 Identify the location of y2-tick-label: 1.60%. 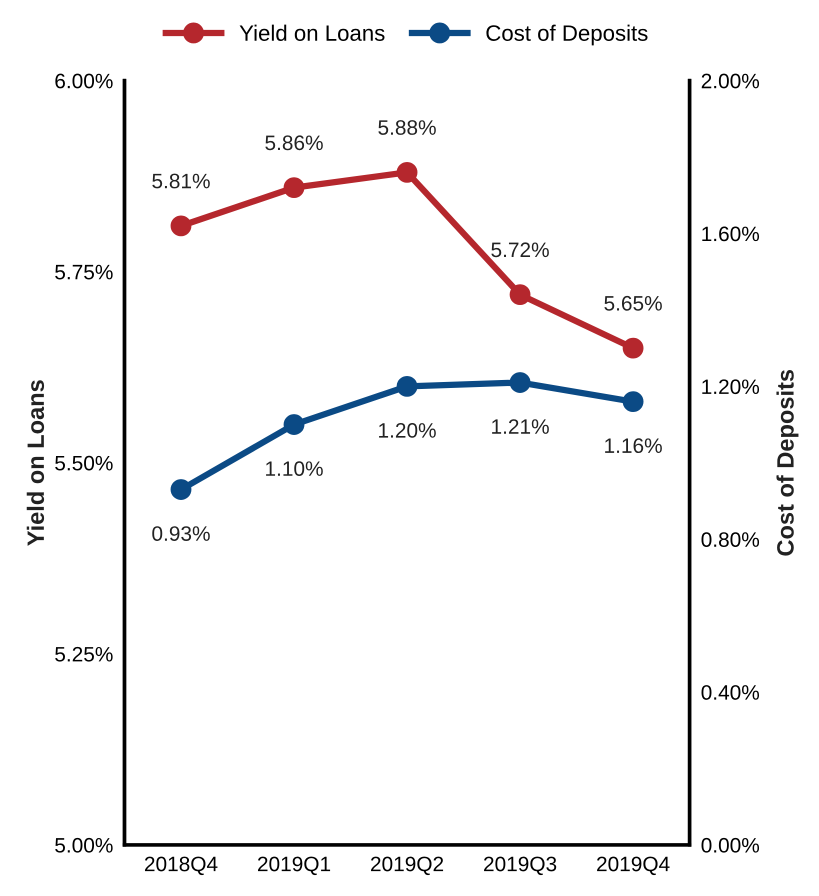
(731, 234).